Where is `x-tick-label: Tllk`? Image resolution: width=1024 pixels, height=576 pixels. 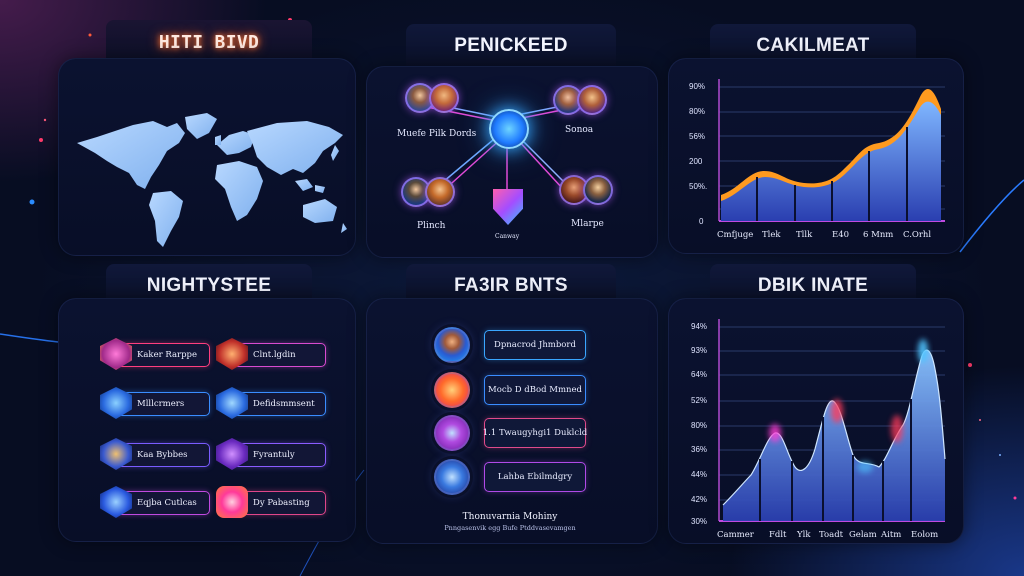
x-tick-label: Tllk is located at coordinates (804, 235).